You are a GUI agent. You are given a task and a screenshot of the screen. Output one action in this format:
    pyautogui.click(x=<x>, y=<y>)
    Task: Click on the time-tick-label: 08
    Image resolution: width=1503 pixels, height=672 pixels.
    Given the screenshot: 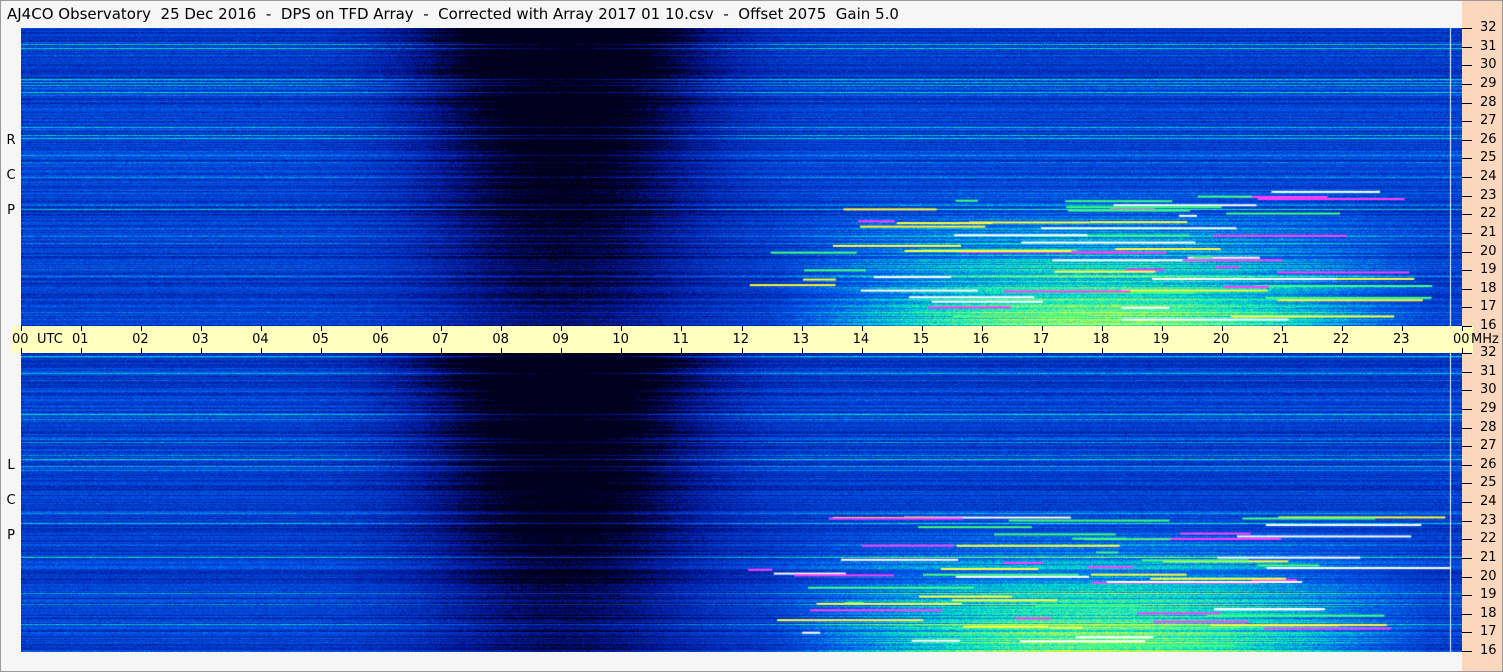 What is the action you would take?
    pyautogui.click(x=500, y=339)
    